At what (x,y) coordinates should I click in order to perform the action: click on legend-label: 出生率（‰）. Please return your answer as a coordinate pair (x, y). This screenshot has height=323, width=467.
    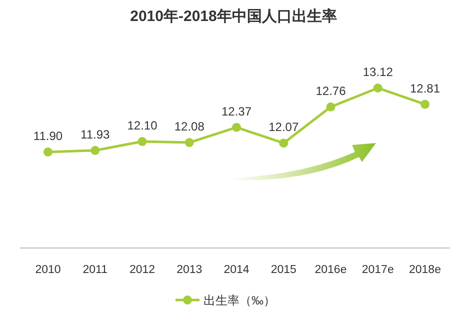
    Looking at the image, I should click on (240, 301).